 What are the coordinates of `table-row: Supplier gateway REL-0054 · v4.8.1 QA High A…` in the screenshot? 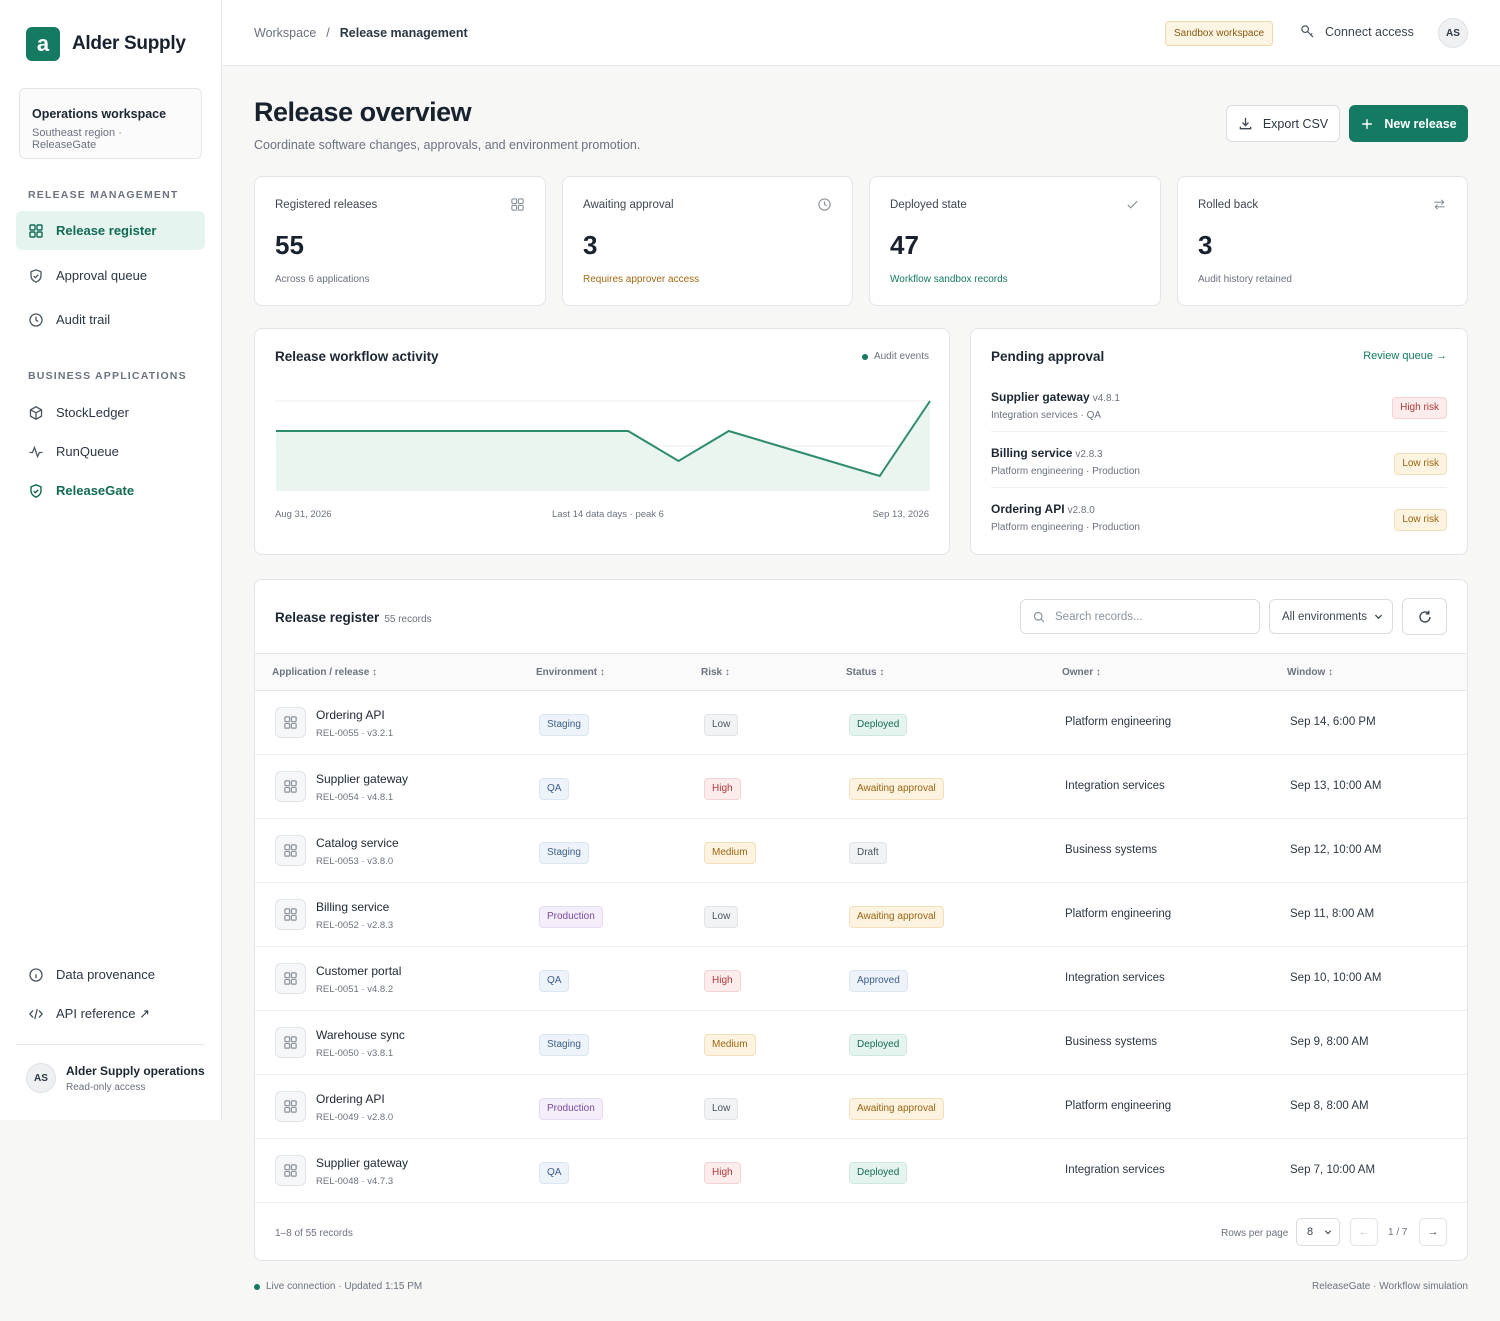 It's located at (861, 787).